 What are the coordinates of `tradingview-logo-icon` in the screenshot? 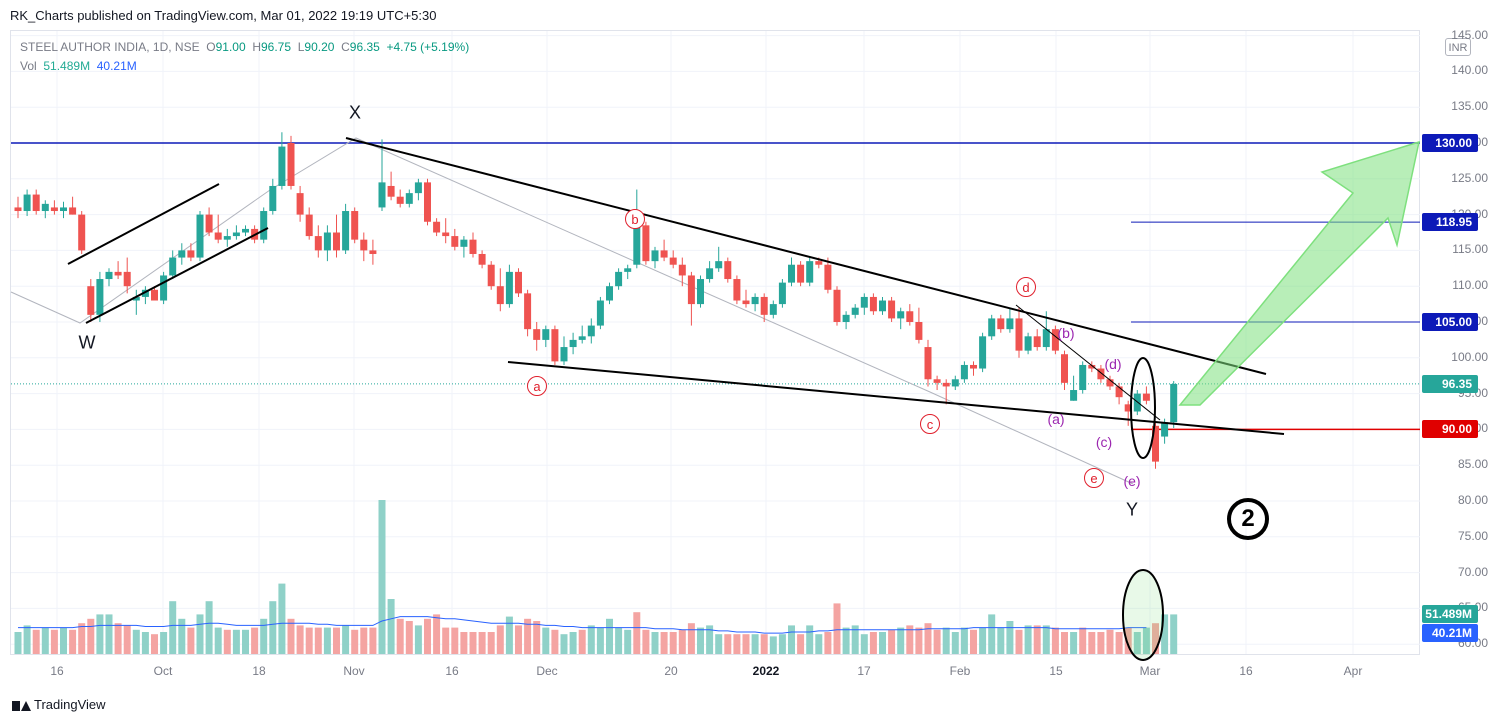 It's located at (21, 705).